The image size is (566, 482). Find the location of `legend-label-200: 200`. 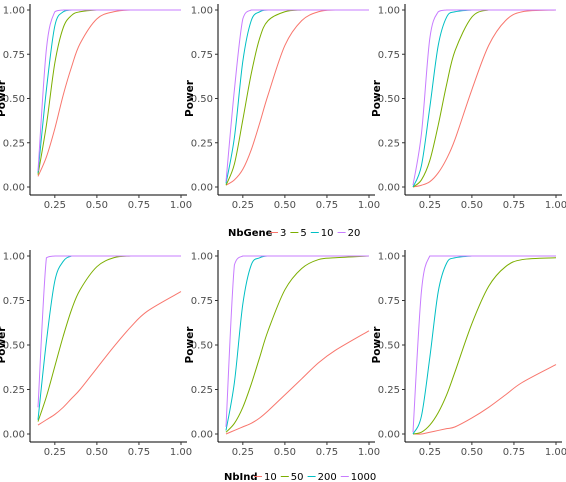

legend-label-200: 200 is located at coordinates (327, 477).